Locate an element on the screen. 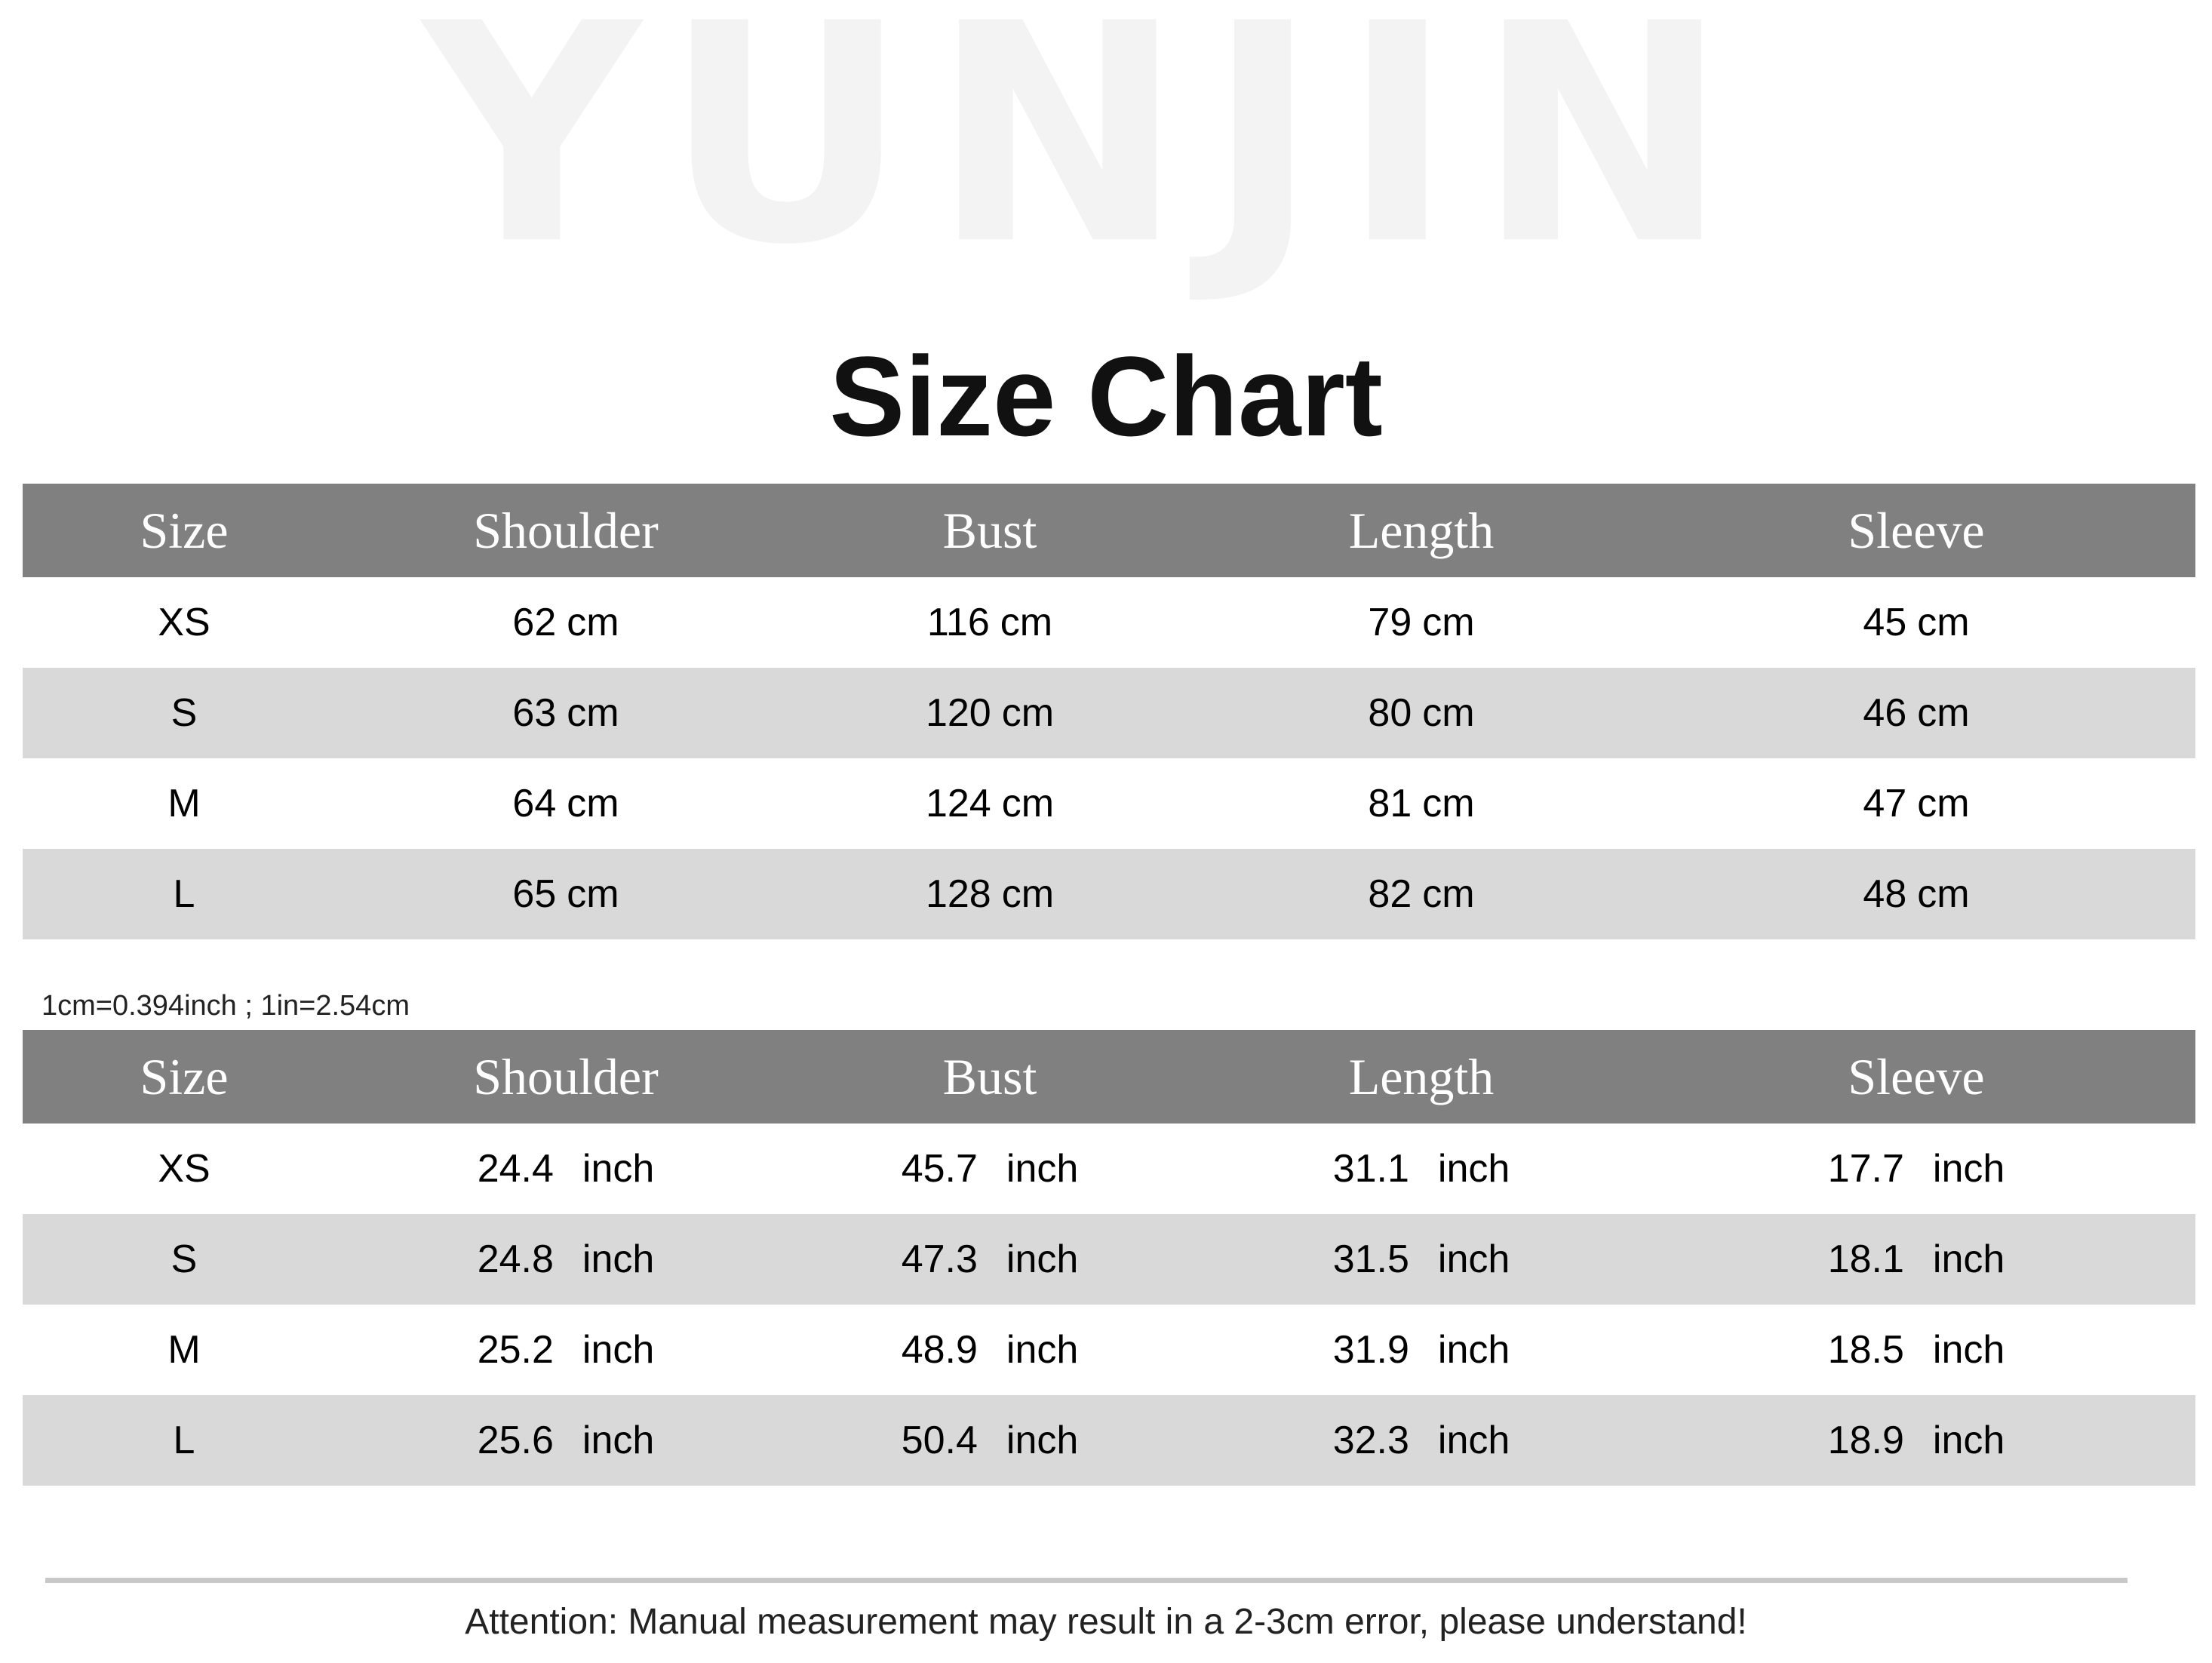  measurement-value: 24.8 is located at coordinates (515, 1259).